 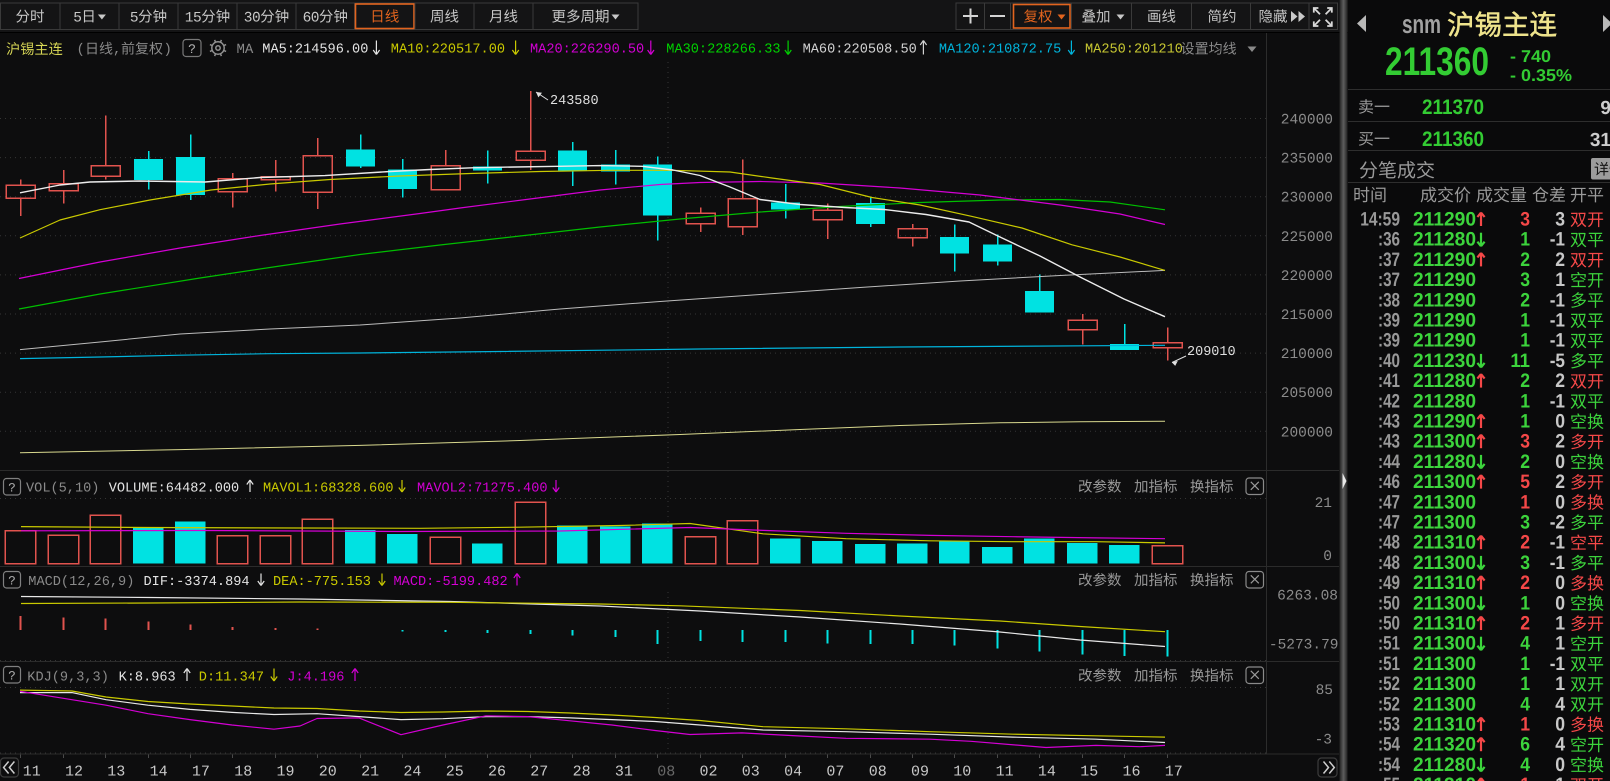 What do you see at coordinates (328, 772) in the screenshot?
I see `svg-text: 20` at bounding box center [328, 772].